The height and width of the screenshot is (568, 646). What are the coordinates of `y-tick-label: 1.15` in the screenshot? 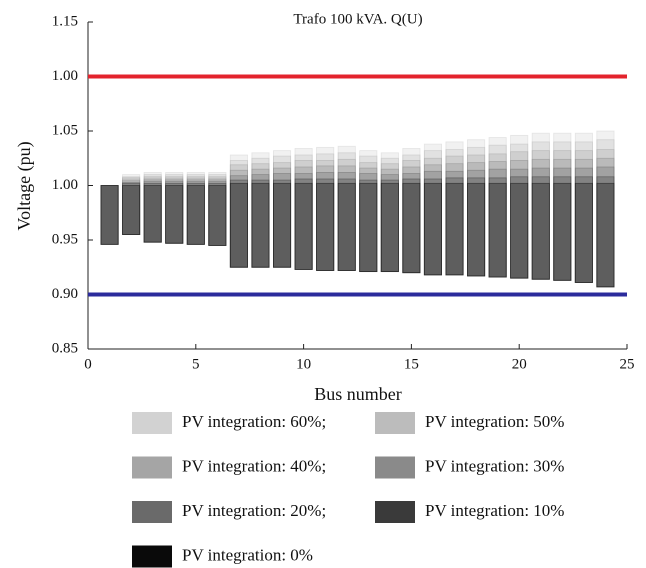 It's located at (65, 21).